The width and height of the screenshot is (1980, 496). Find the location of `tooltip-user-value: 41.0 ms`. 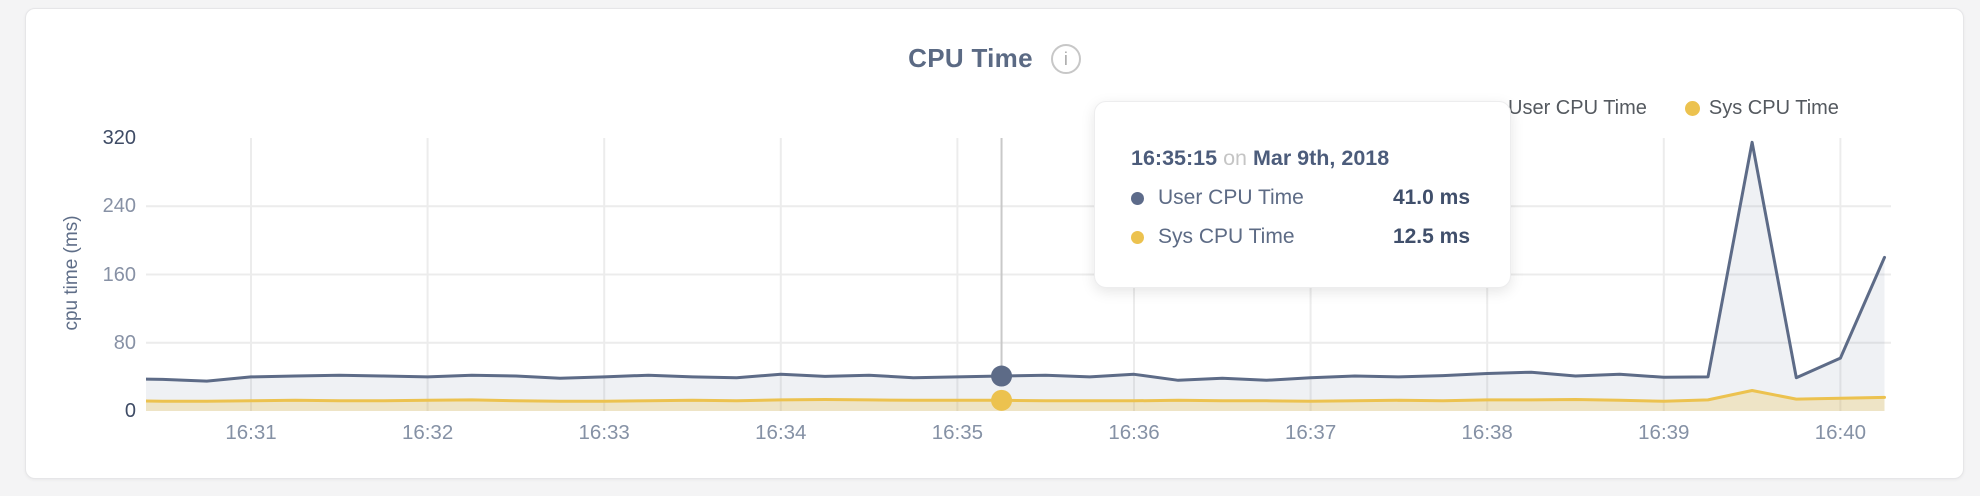

tooltip-user-value: 41.0 ms is located at coordinates (1431, 197).